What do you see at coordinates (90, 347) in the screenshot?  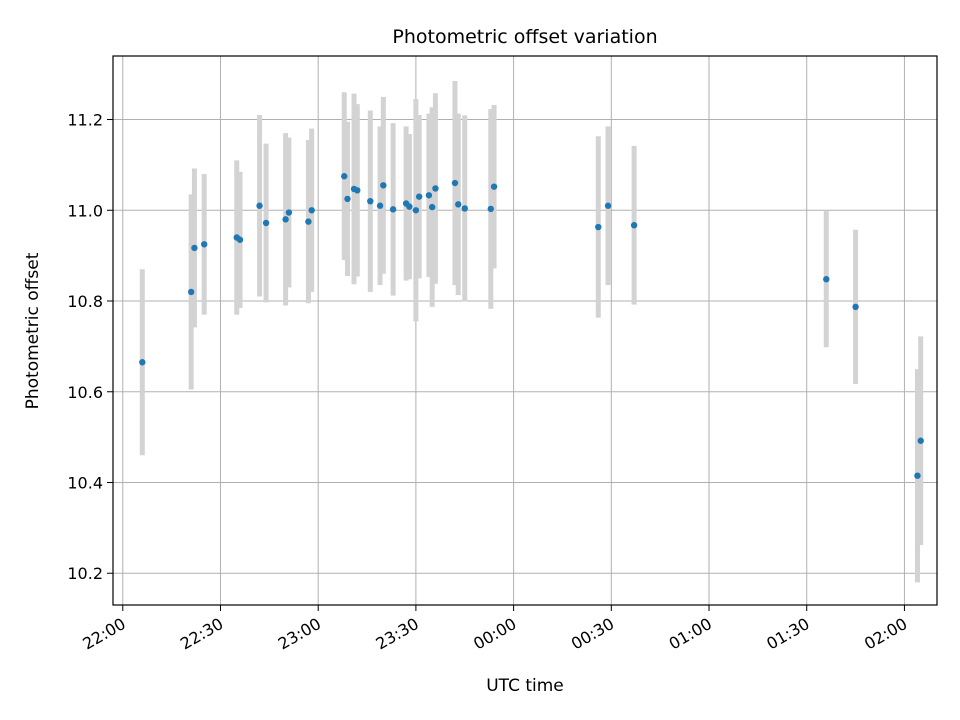 I see `y-axis-ticks: 10.2 10.4 10.6 10.8 11.0 11.2` at bounding box center [90, 347].